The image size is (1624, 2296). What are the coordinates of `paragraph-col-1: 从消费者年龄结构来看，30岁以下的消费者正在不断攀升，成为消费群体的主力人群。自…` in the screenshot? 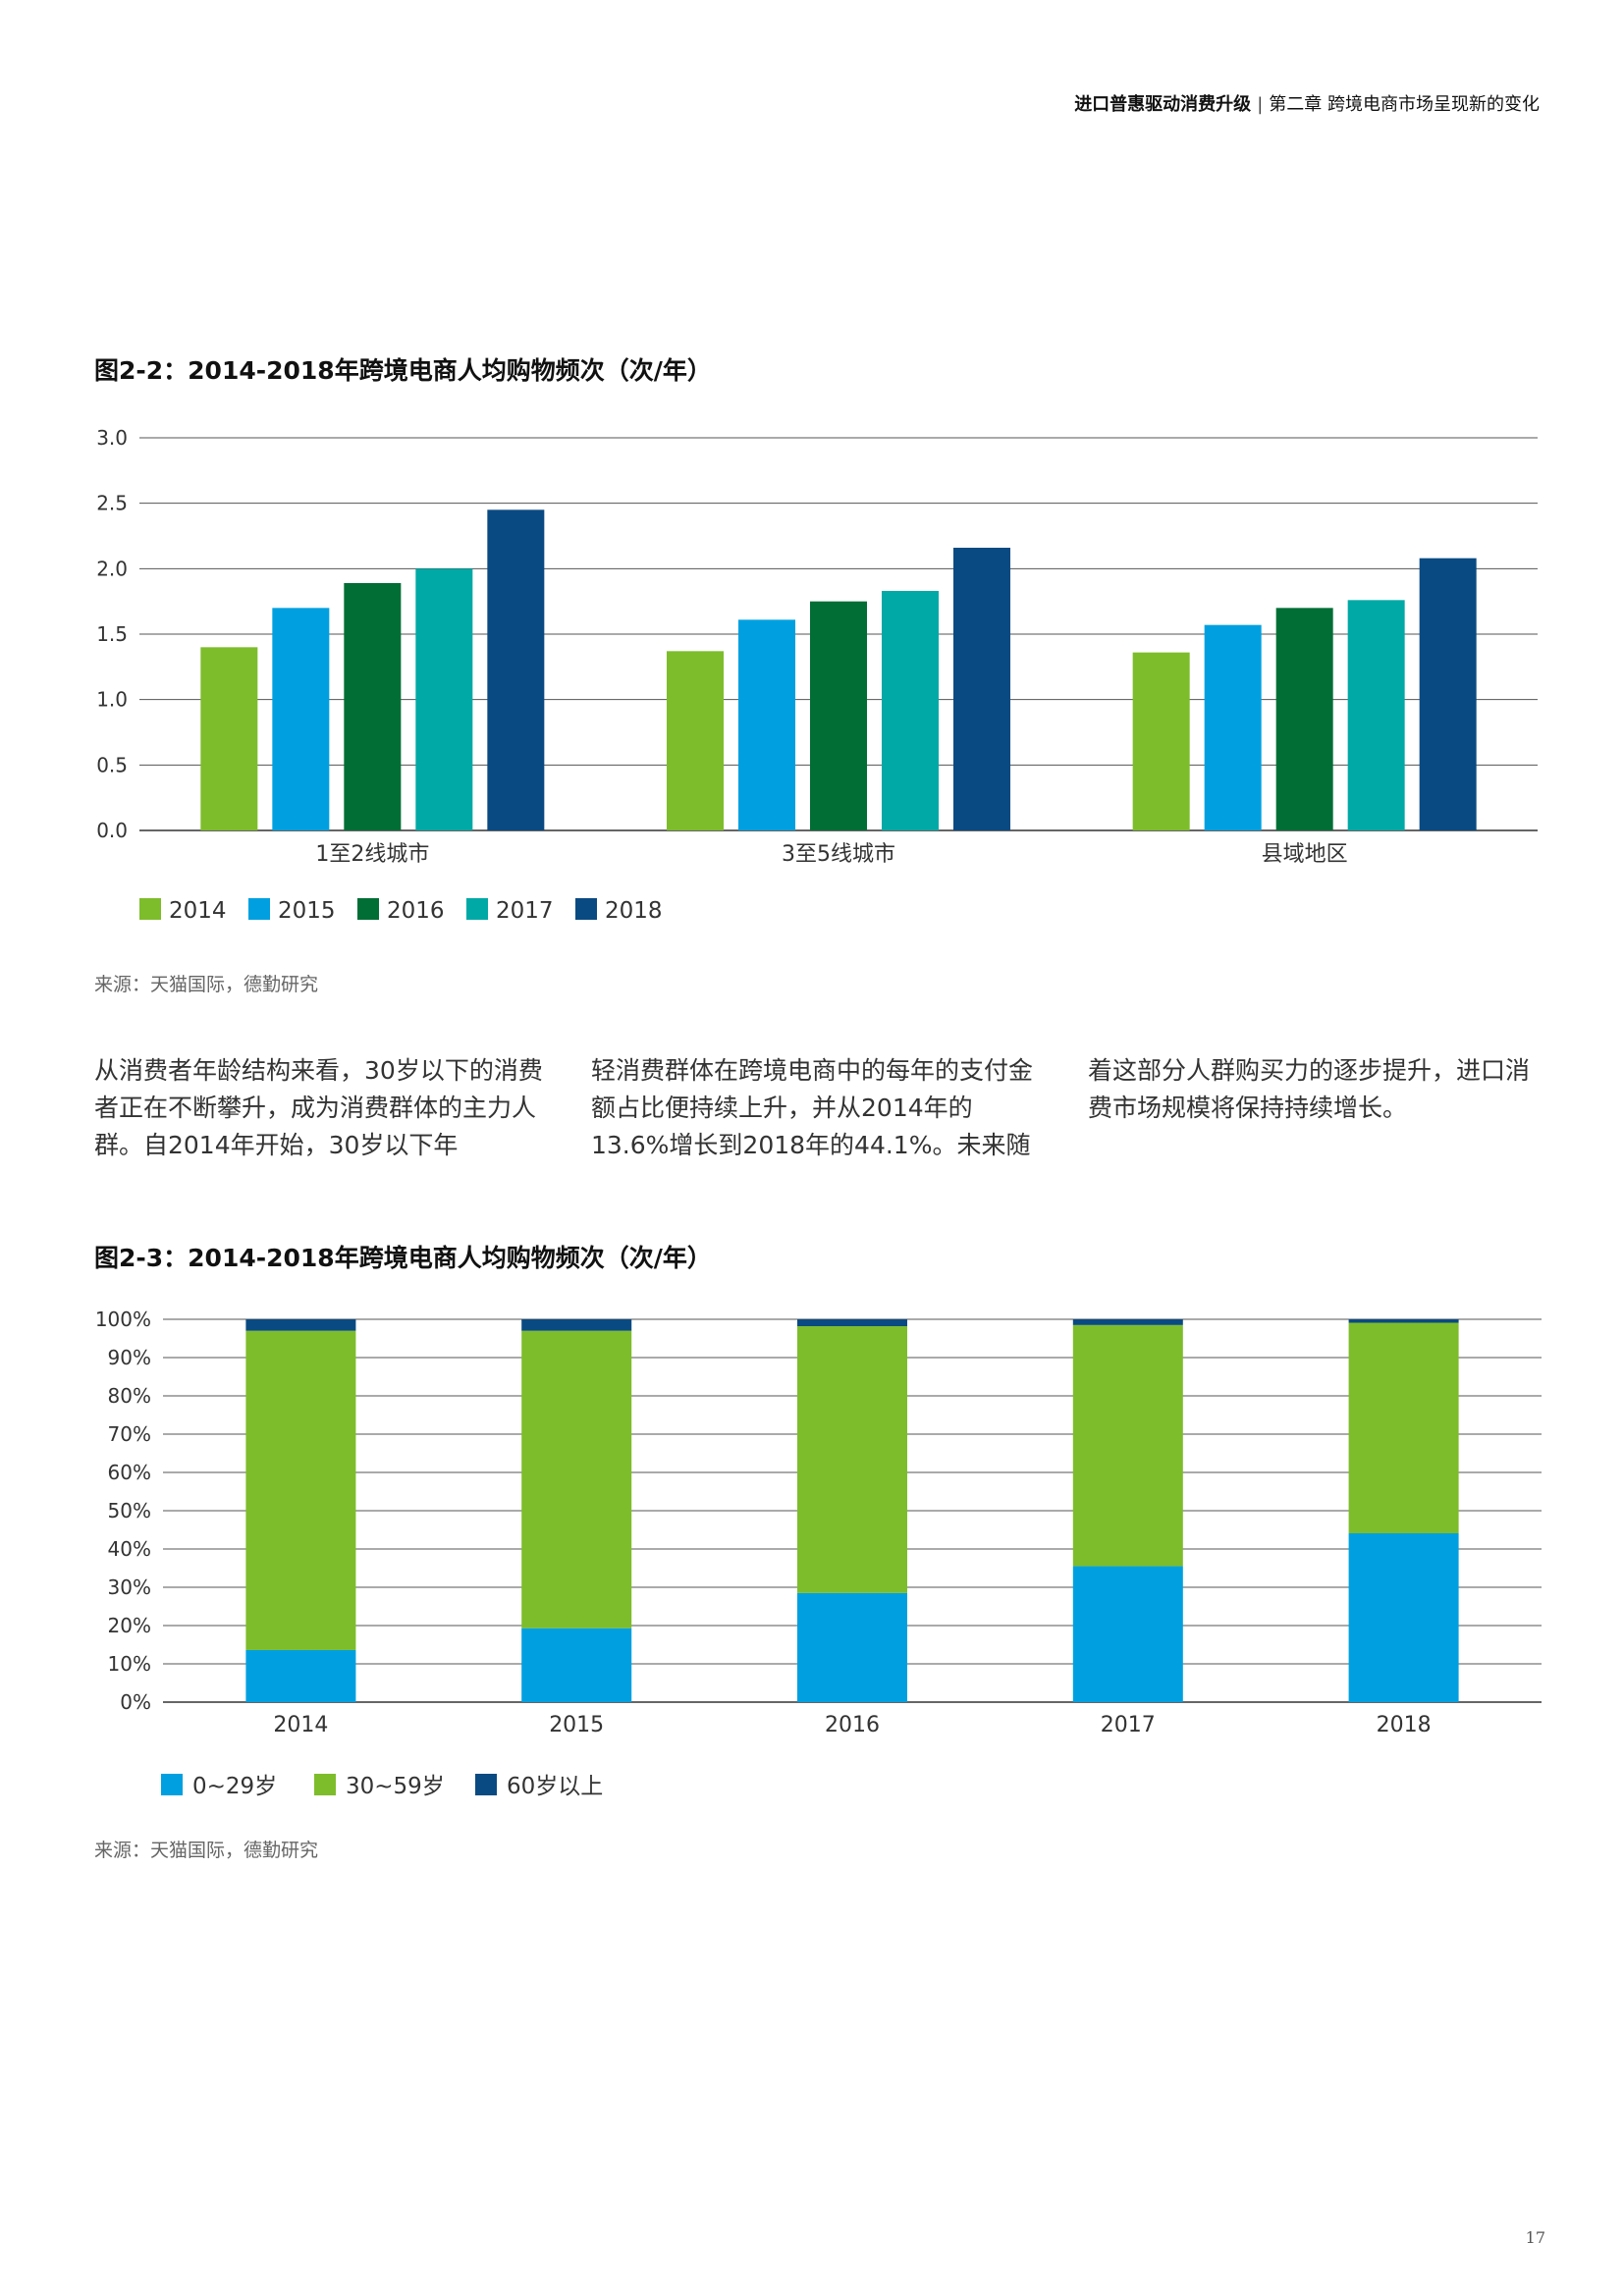 It's located at (318, 1107).